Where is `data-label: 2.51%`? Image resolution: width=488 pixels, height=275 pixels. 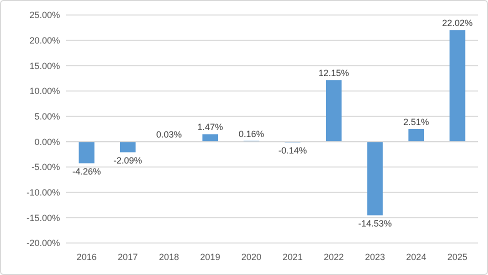 data-label: 2.51% is located at coordinates (416, 121).